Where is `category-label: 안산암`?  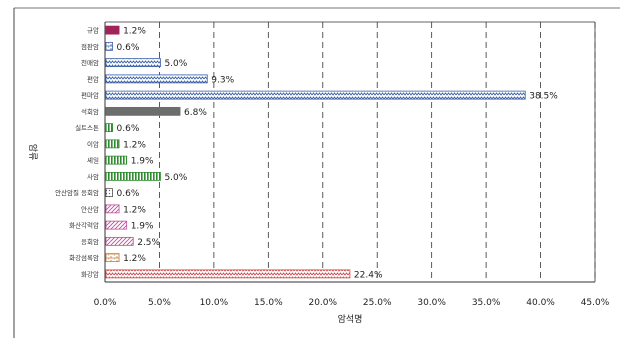
category-label: 안산암 is located at coordinates (90, 208).